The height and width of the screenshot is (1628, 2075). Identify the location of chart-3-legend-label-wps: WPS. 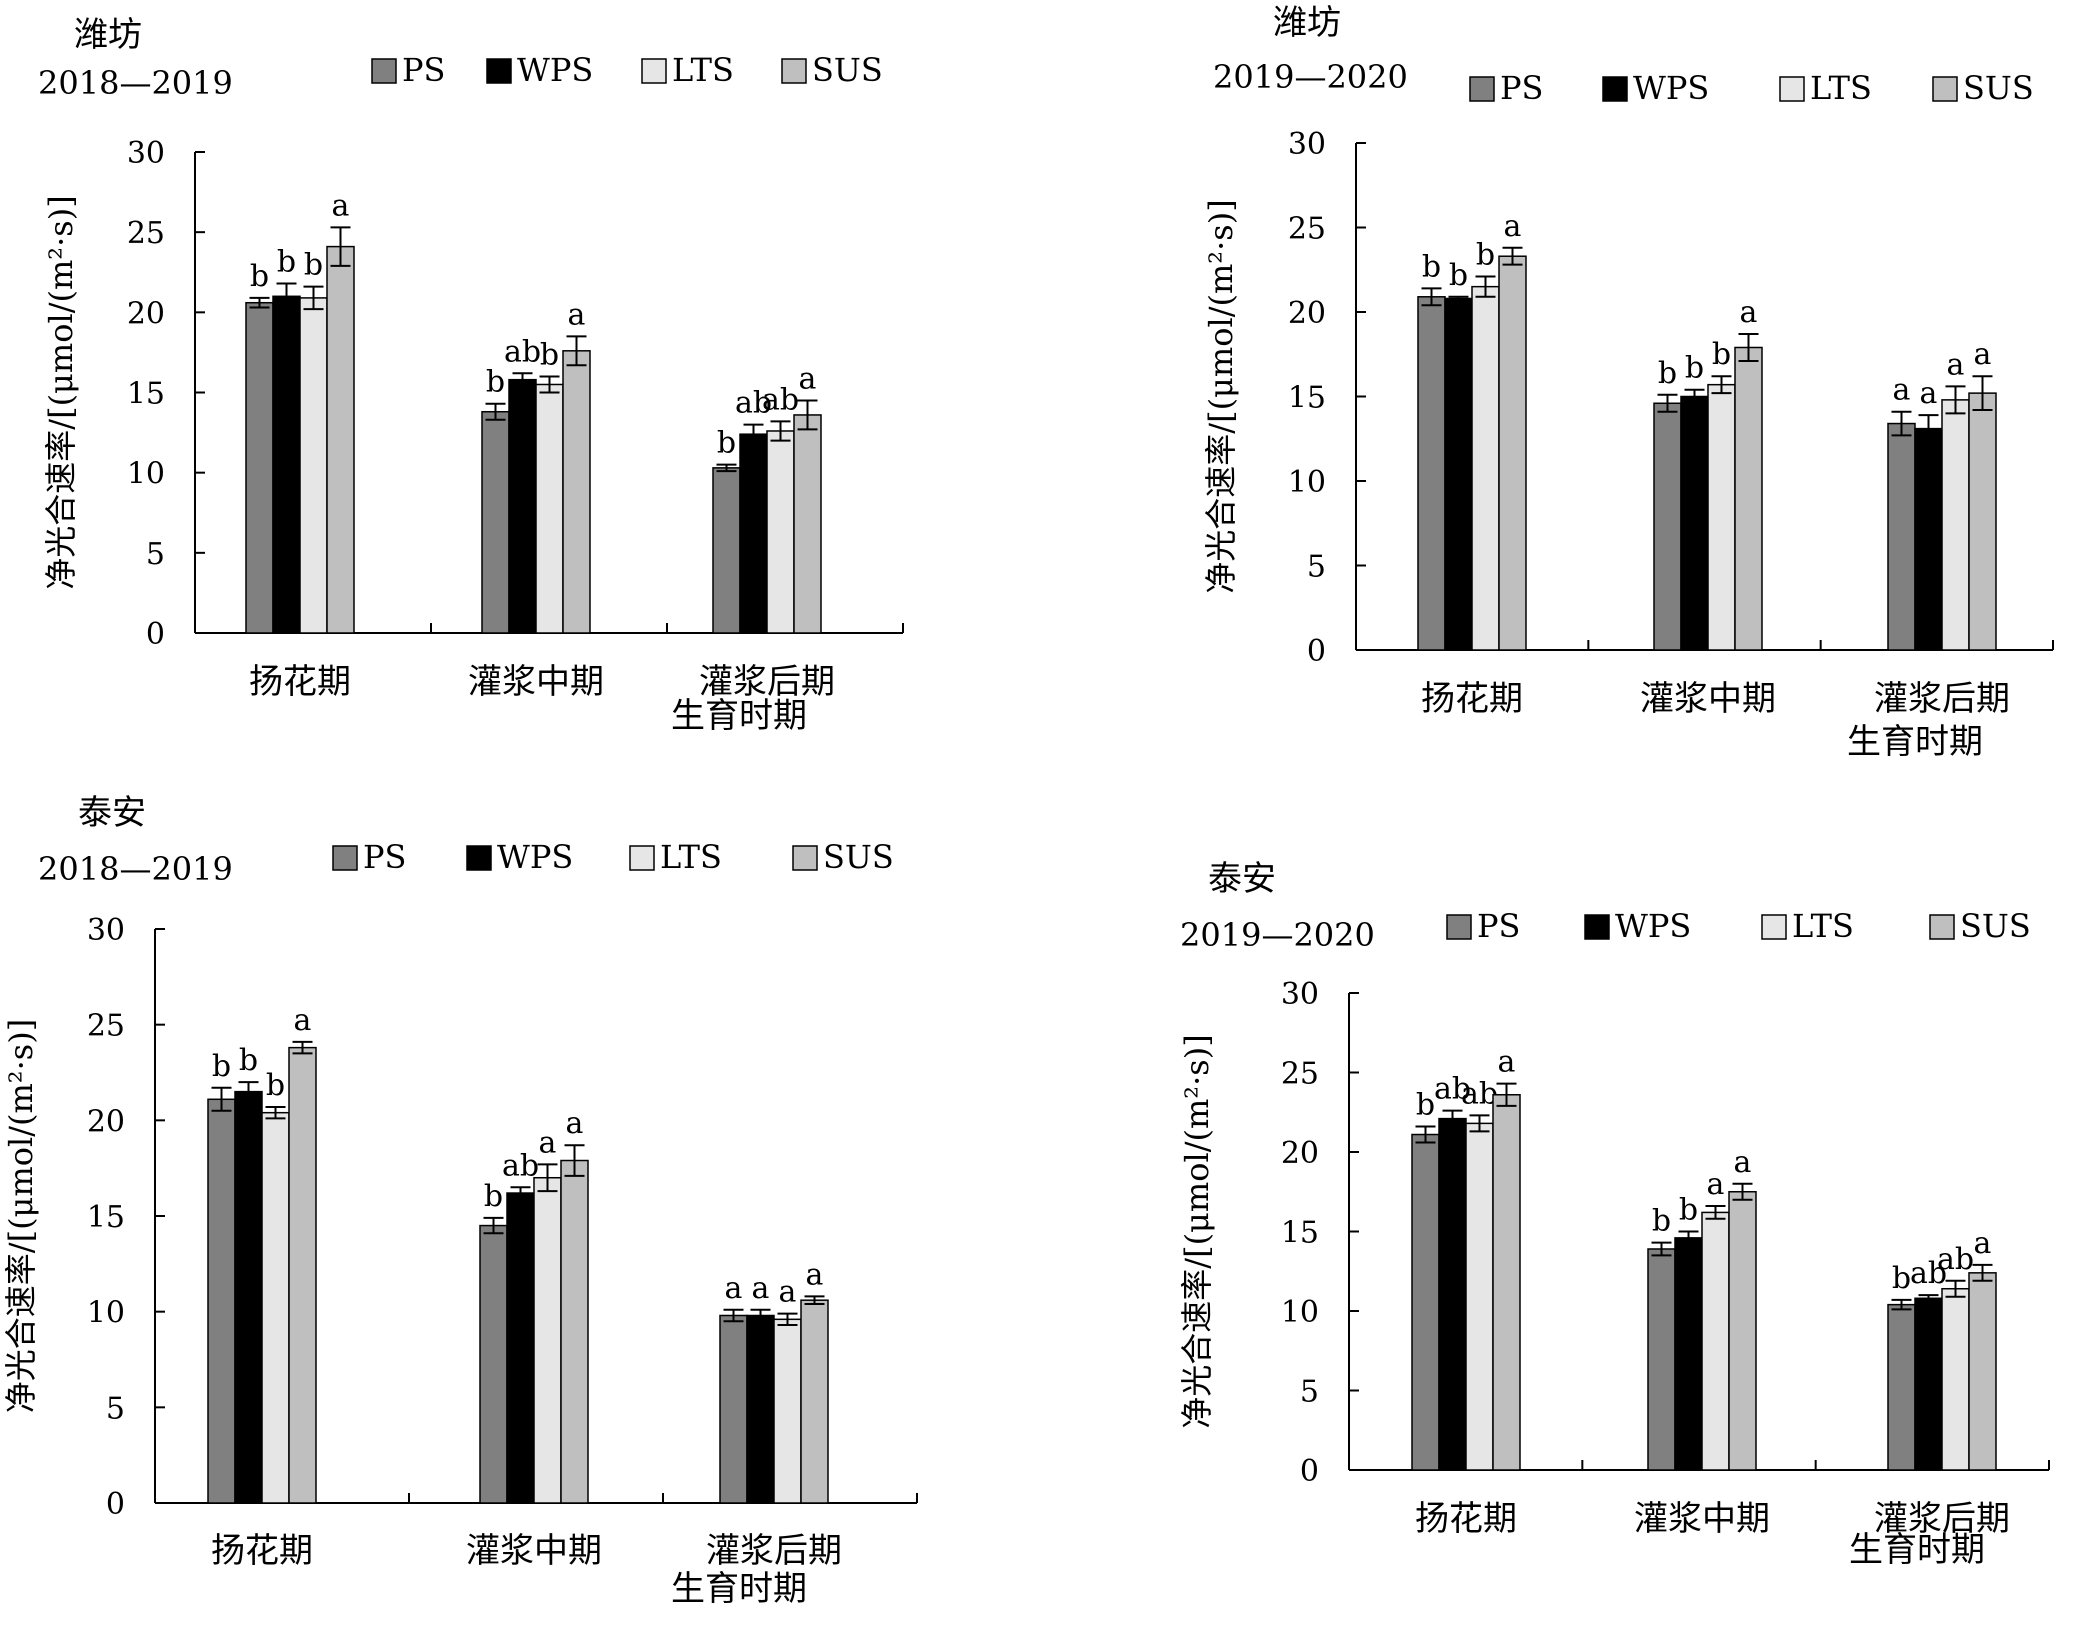
(535, 857).